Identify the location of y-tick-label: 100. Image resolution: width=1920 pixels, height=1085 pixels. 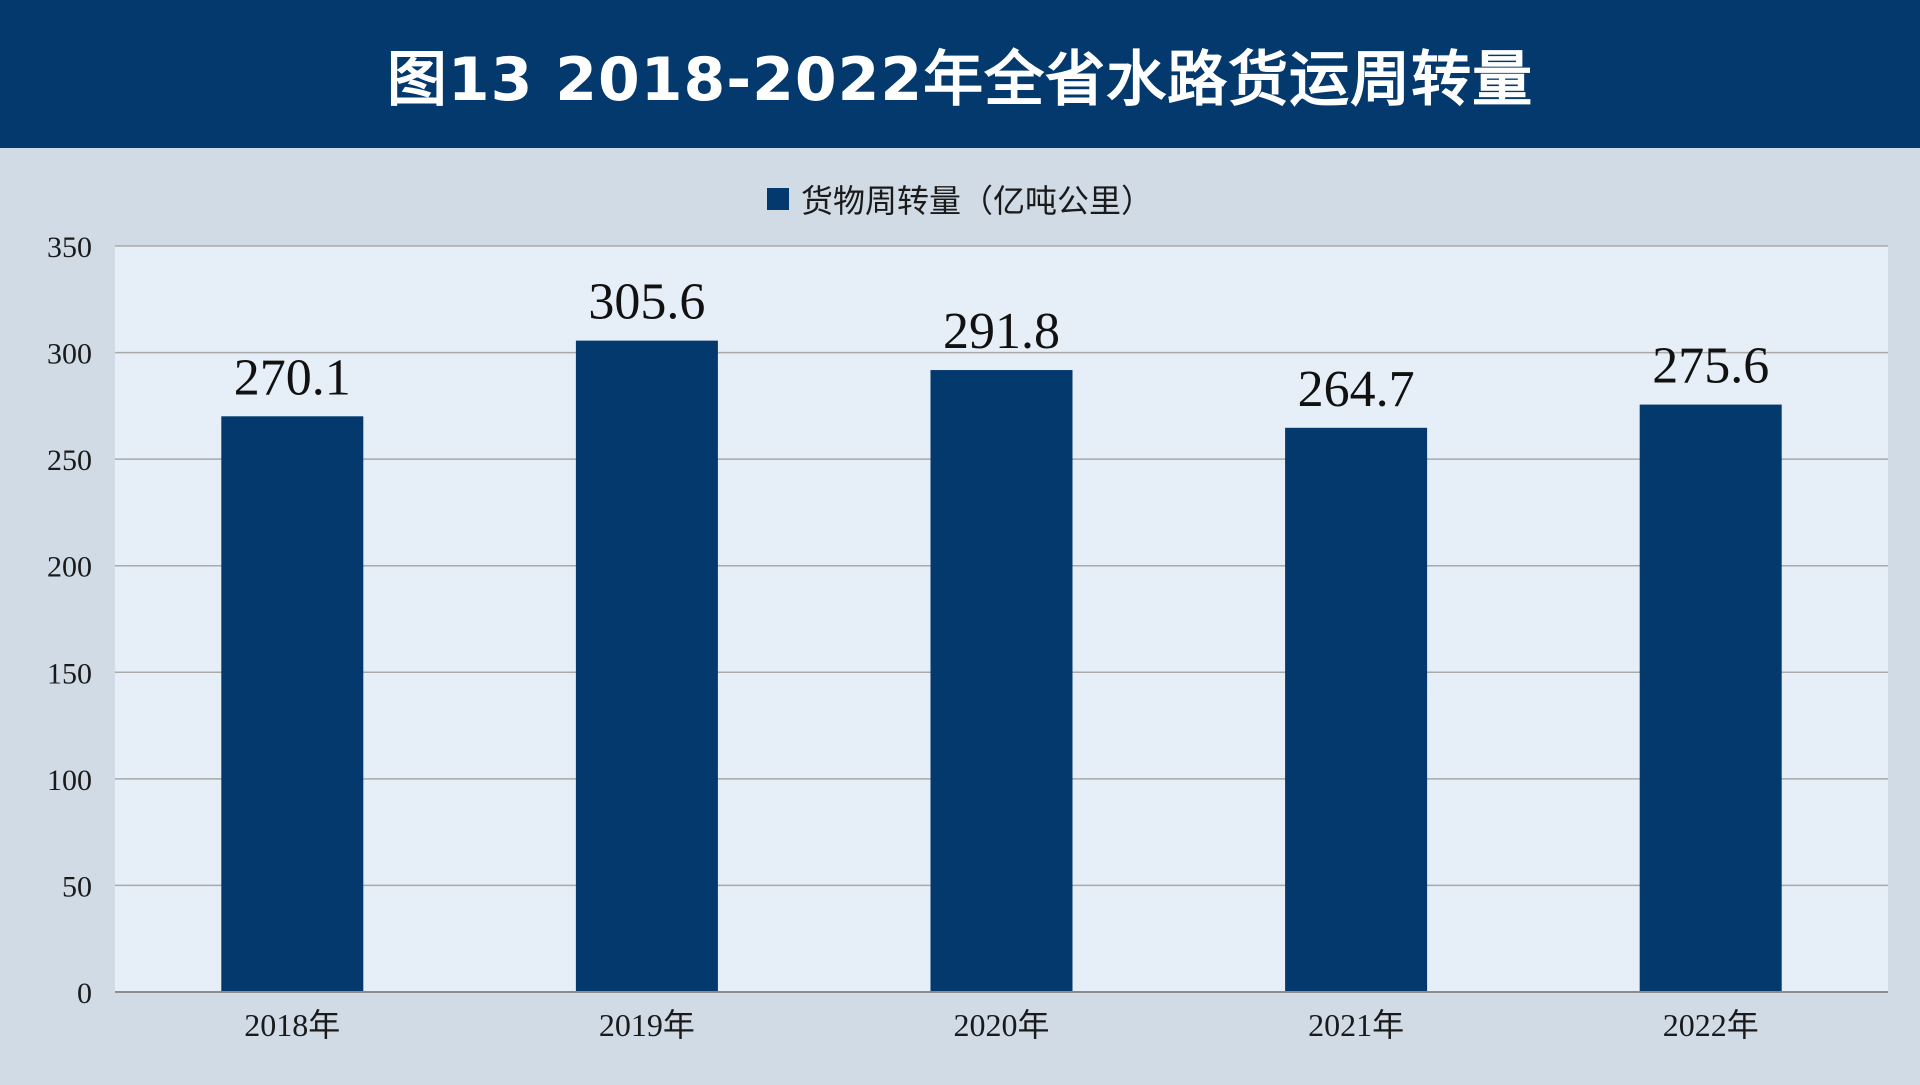
(69, 780).